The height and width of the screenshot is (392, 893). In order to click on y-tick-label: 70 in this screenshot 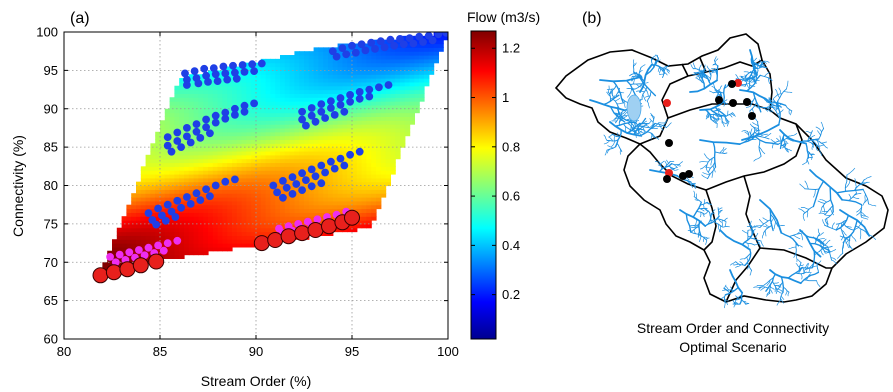, I will do `click(51, 262)`.